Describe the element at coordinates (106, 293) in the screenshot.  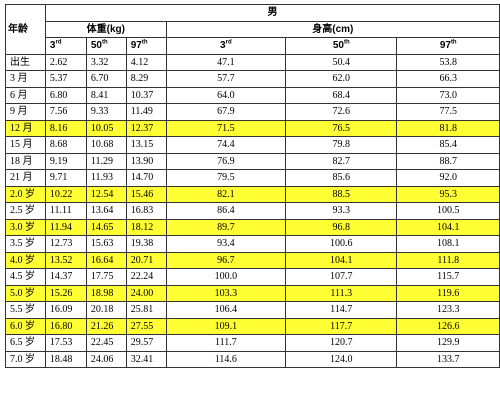
I see `value-cell-w50: 18.98` at that location.